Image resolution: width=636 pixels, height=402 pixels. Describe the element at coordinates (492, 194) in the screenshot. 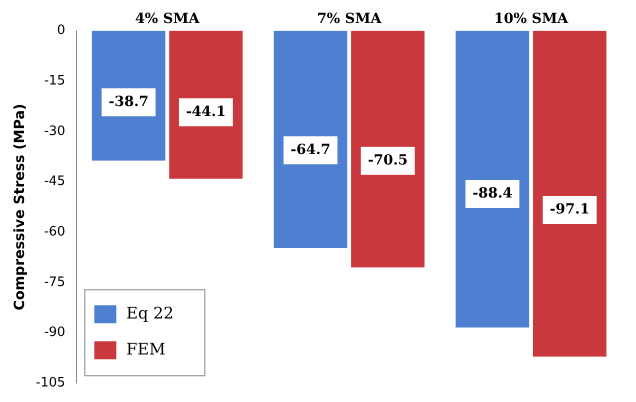

I see `data-label: -88.4` at that location.